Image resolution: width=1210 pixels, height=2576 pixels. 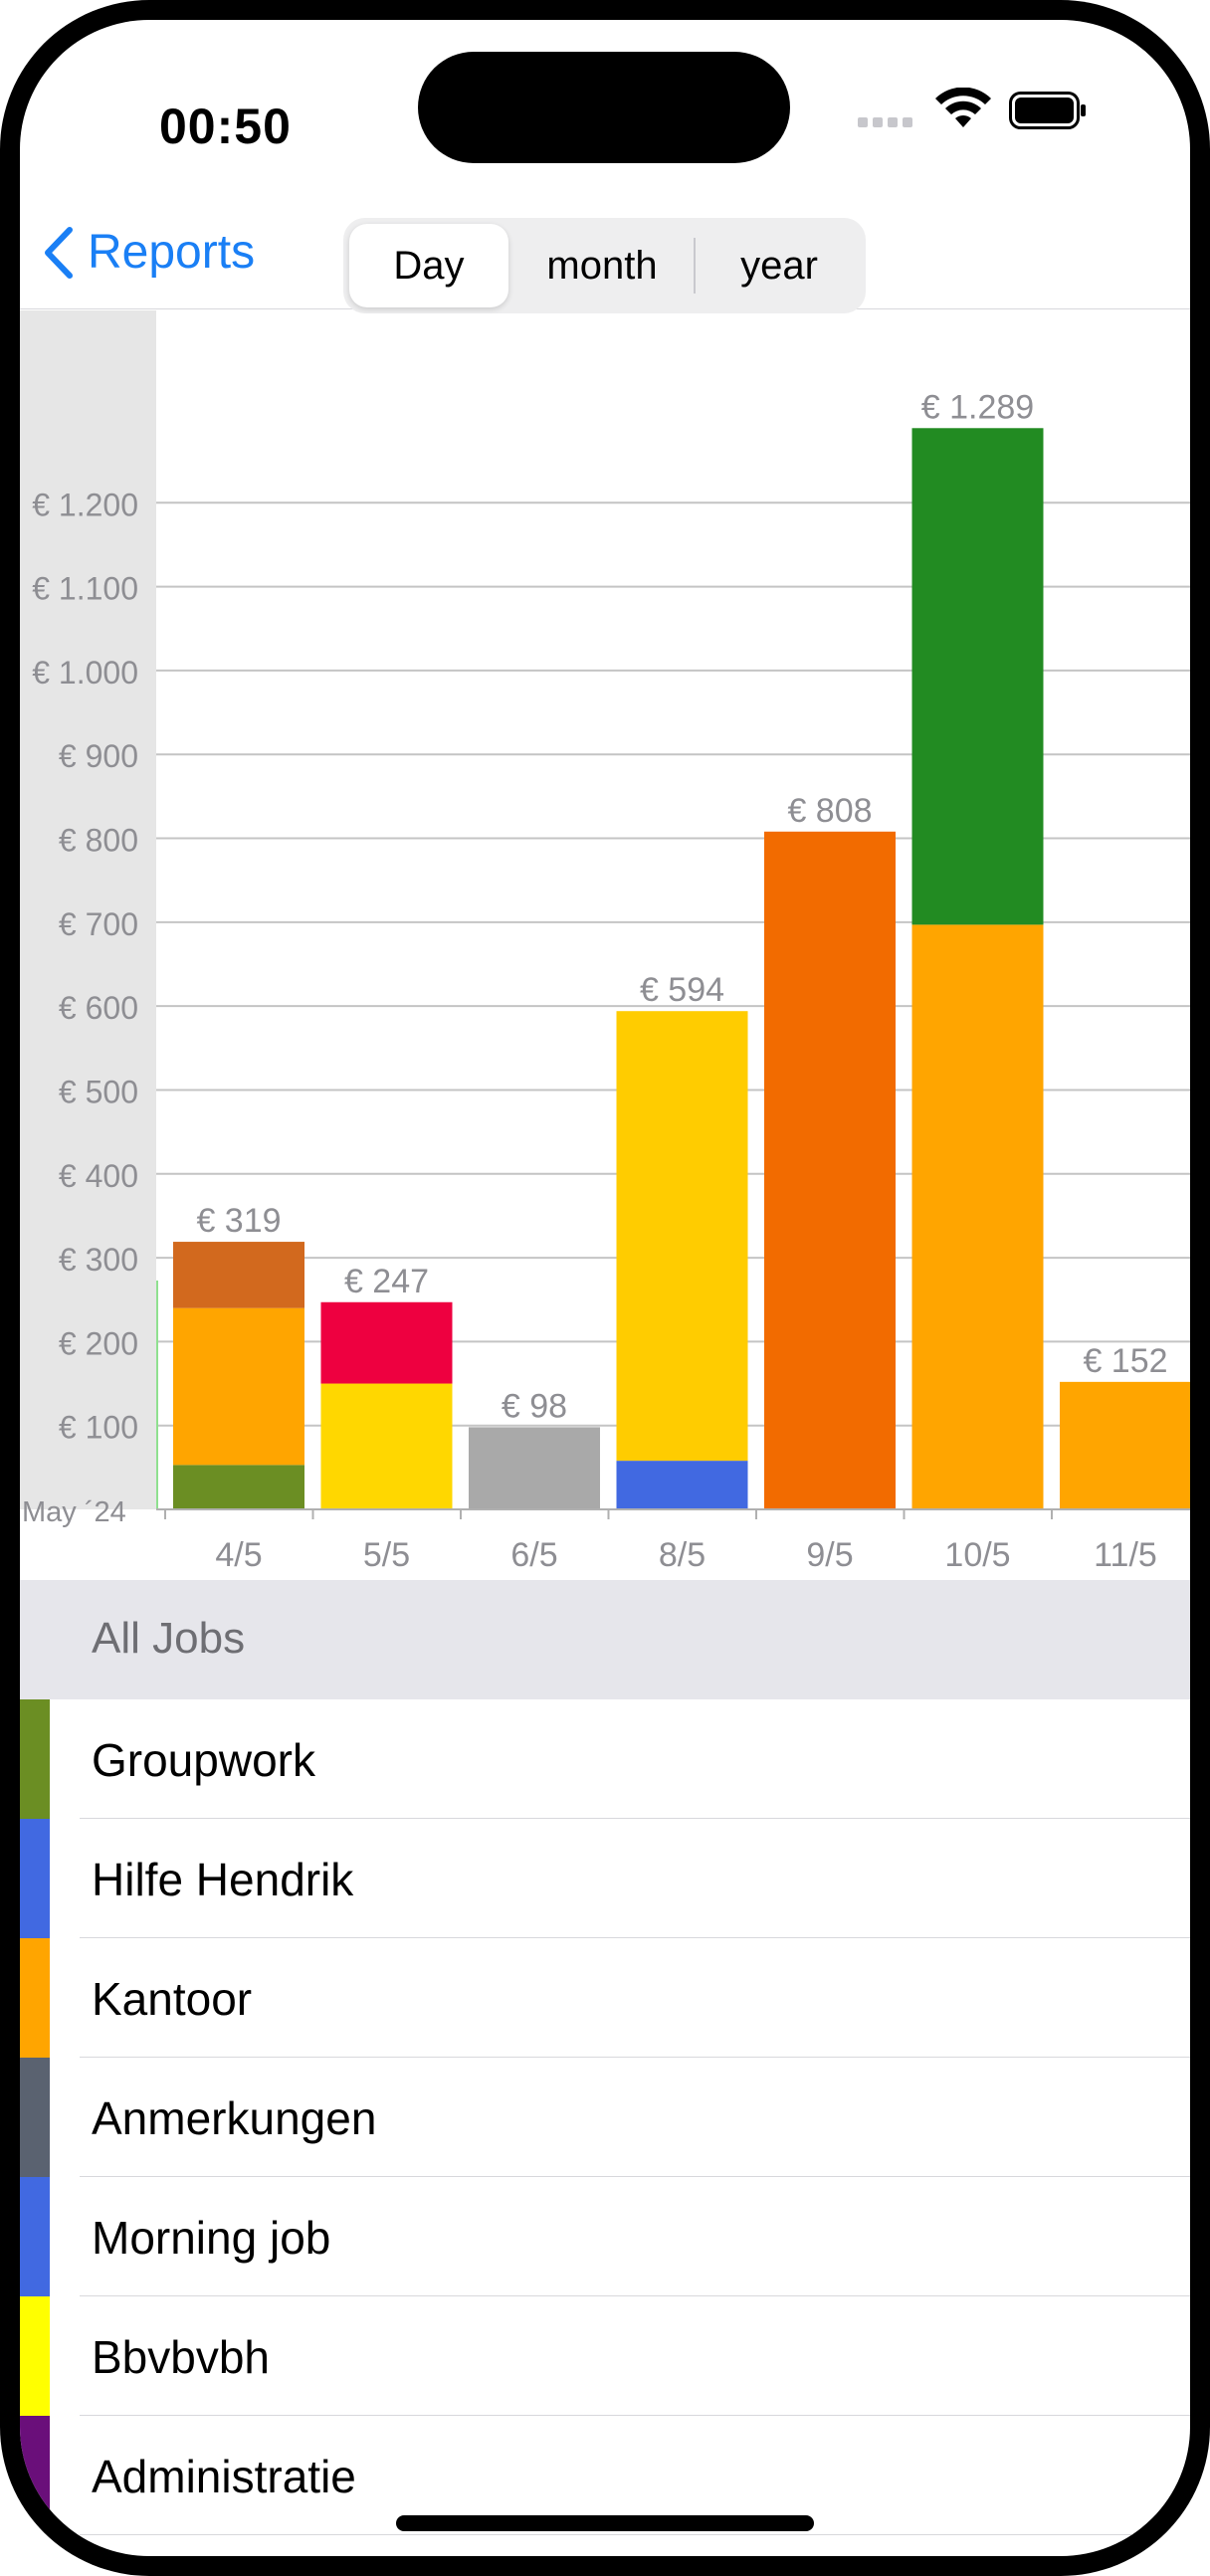 I want to click on segment-day: Day, so click(x=429, y=265).